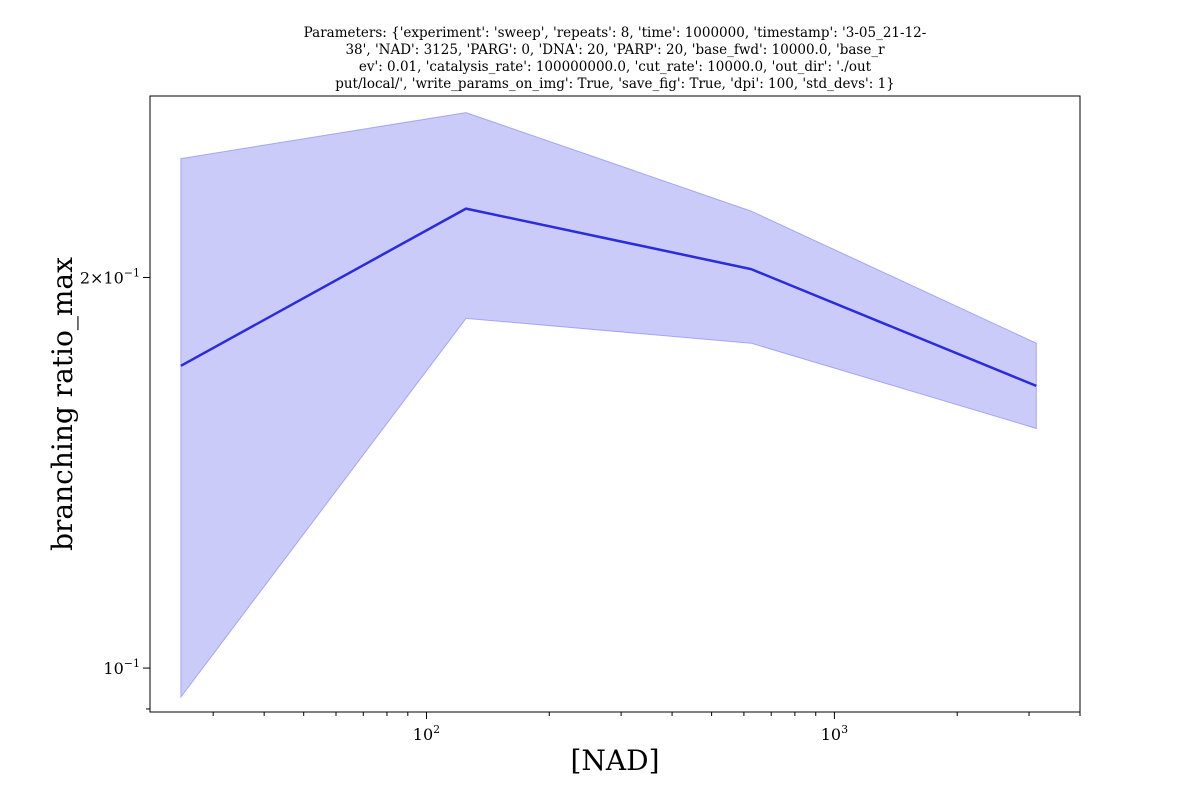 The width and height of the screenshot is (1200, 800). What do you see at coordinates (115, 488) in the screenshot?
I see `y-axis-ticks: 2×10⁻¹ 10−1` at bounding box center [115, 488].